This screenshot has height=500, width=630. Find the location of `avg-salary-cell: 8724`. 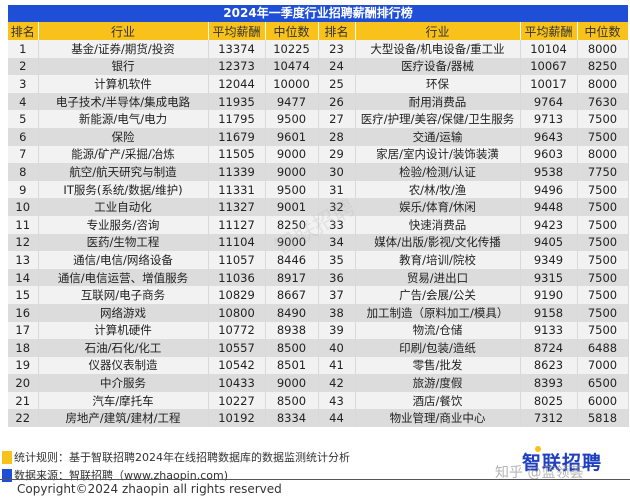

avg-salary-cell: 8724 is located at coordinates (549, 348).